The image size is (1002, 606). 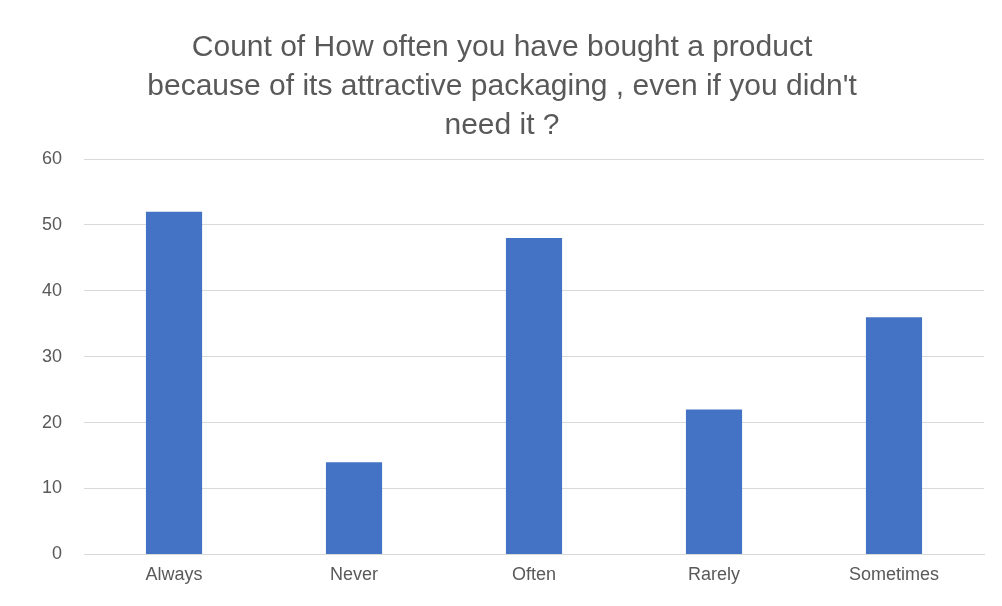 I want to click on x-tick-label: Never, so click(x=354, y=574).